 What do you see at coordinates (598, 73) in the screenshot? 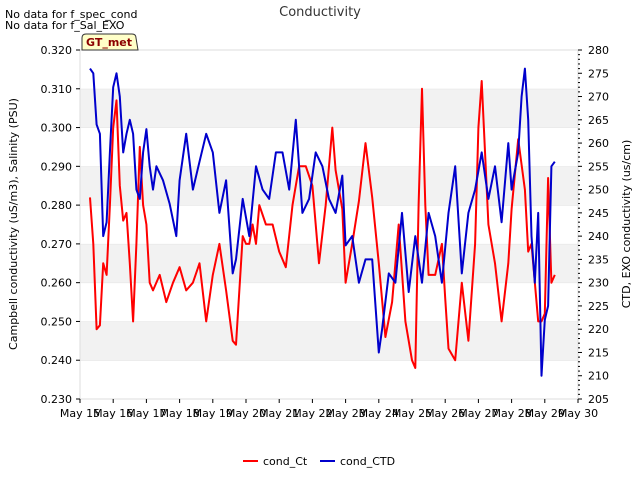
I see `y-right-tick-label: 275` at bounding box center [598, 73].